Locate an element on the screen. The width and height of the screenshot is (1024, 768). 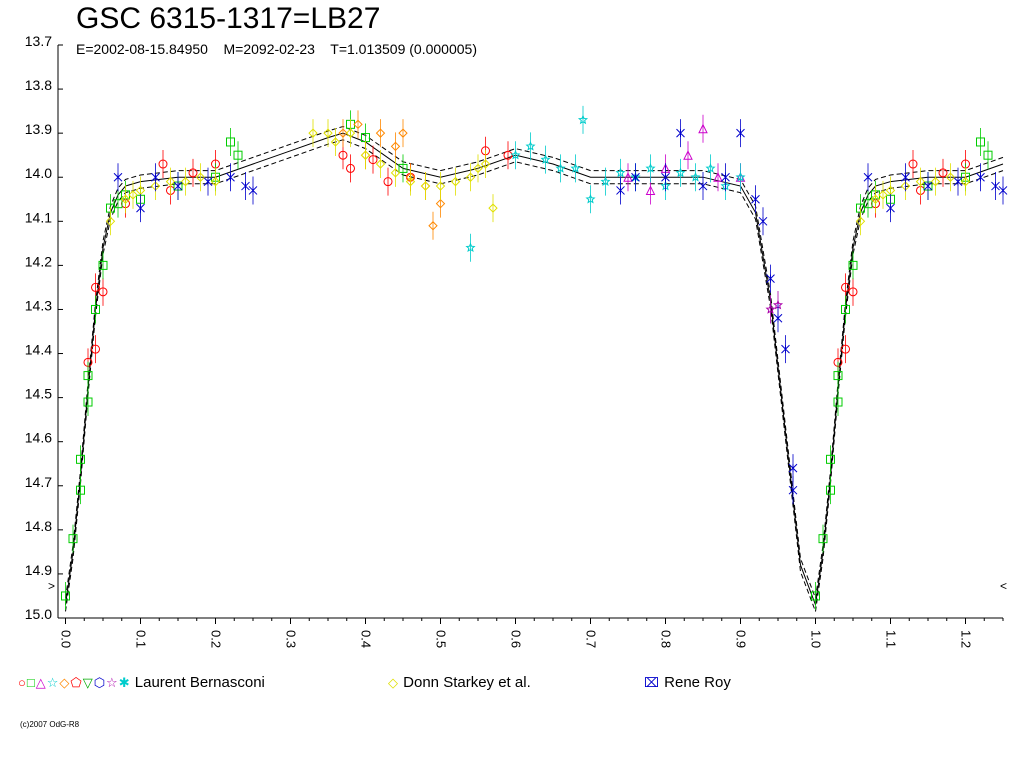
x-tick-label: 1.0 is located at coordinates (816, 639).